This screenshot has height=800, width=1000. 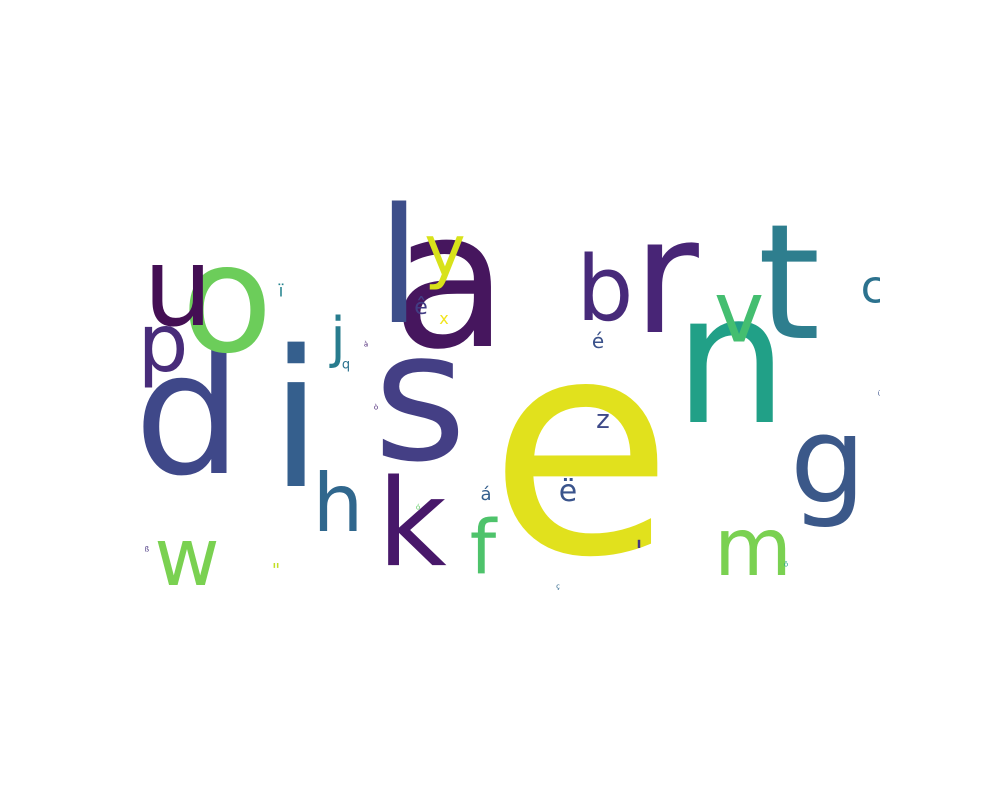 I want to click on word-34: à, so click(x=366, y=344).